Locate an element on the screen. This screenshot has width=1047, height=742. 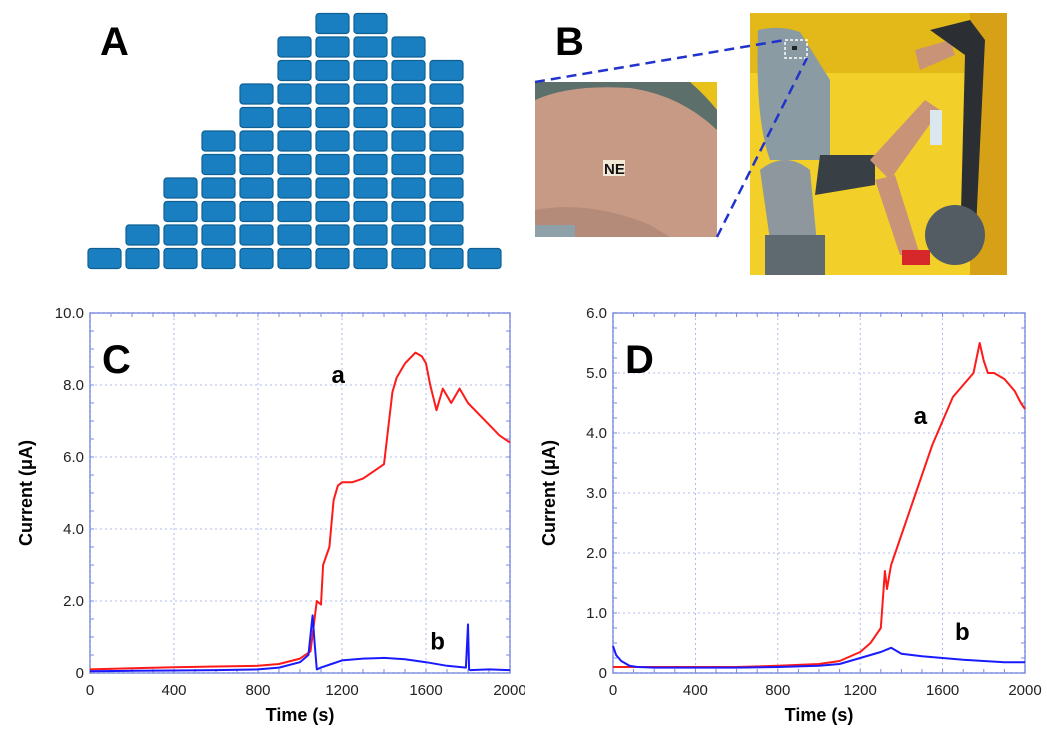
y-tick-label: 1.0 is located at coordinates (596, 613).